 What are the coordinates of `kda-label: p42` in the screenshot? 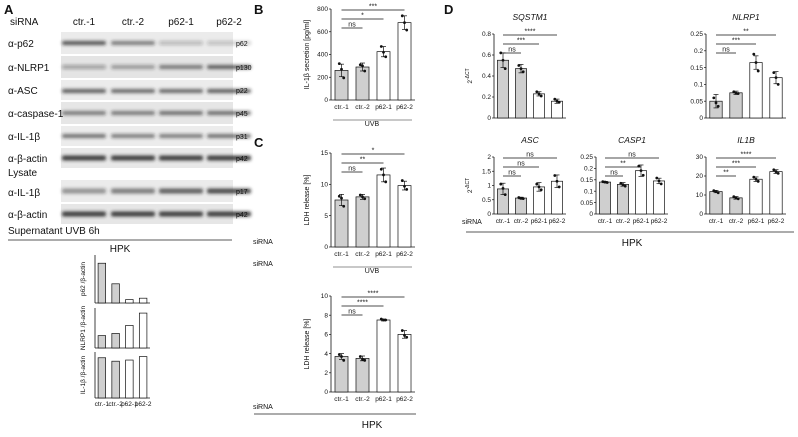 It's located at (242, 159).